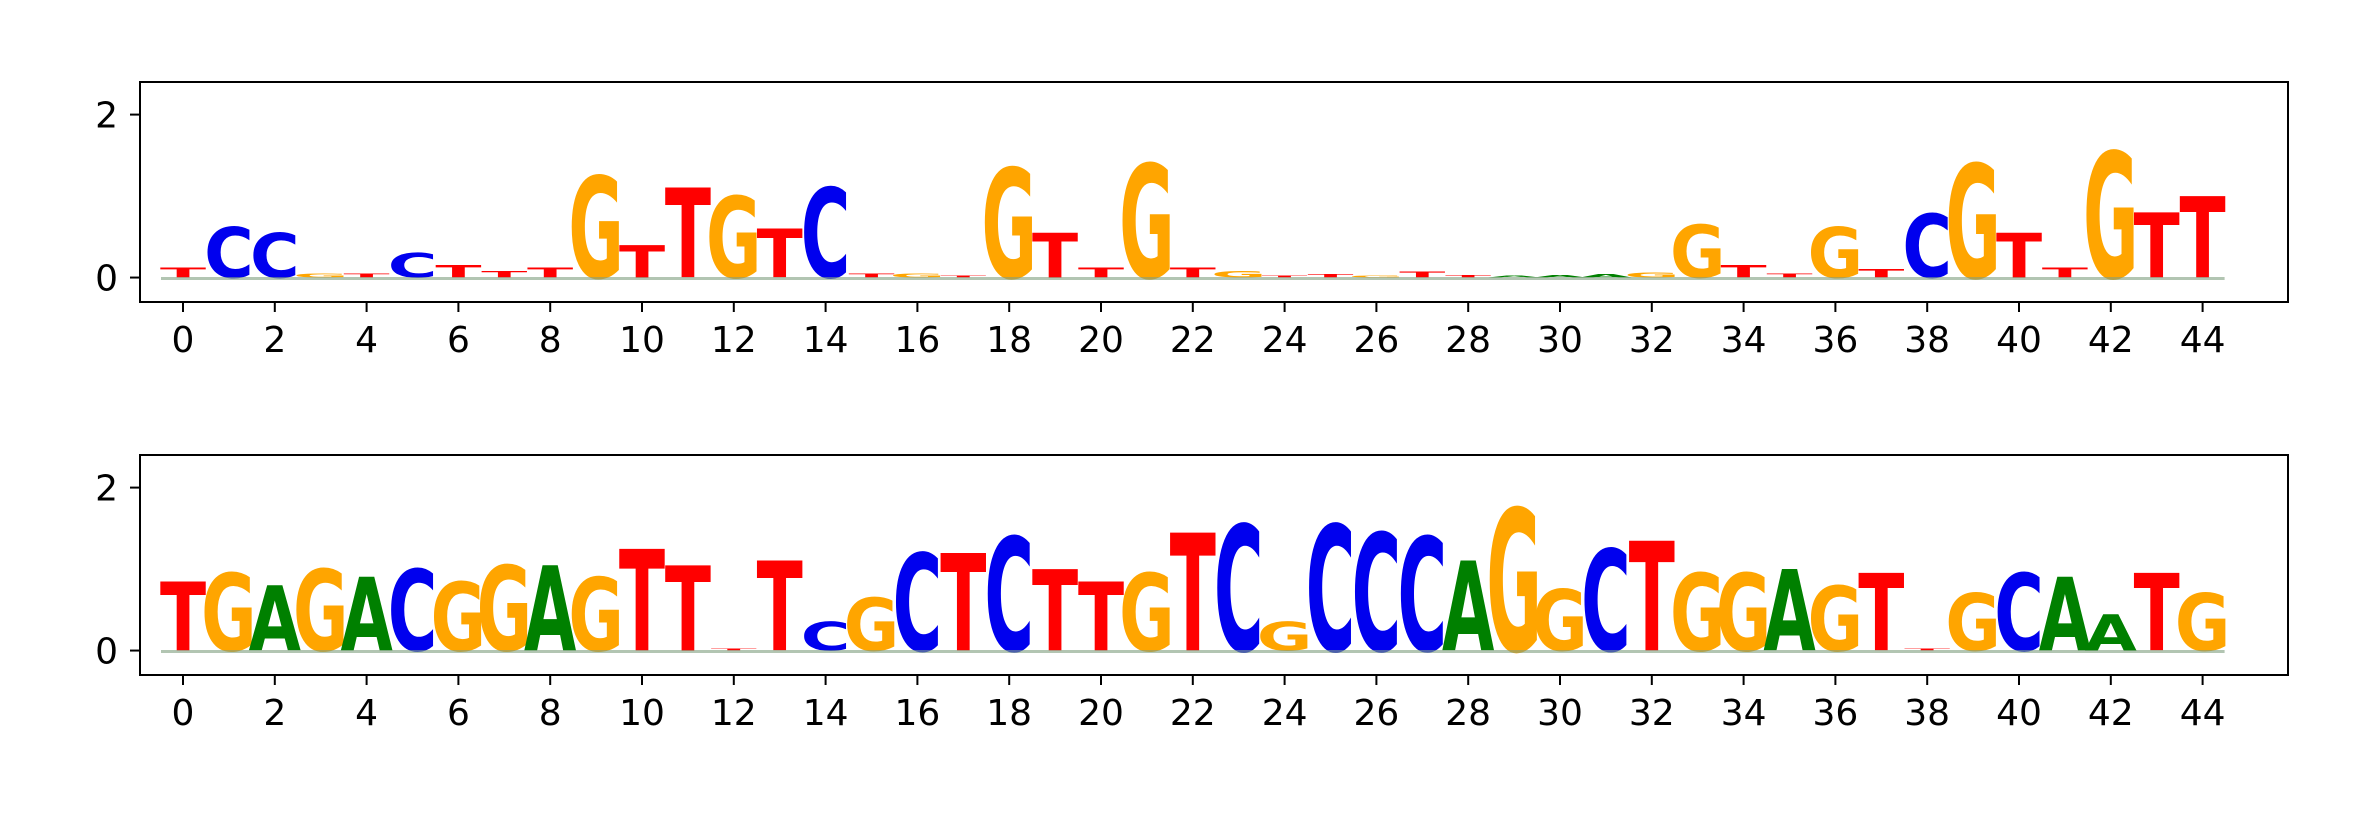 Image resolution: width=2362 pixels, height=826 pixels. Describe the element at coordinates (1835, 340) in the screenshot. I see `x-tick-label: 36` at that location.